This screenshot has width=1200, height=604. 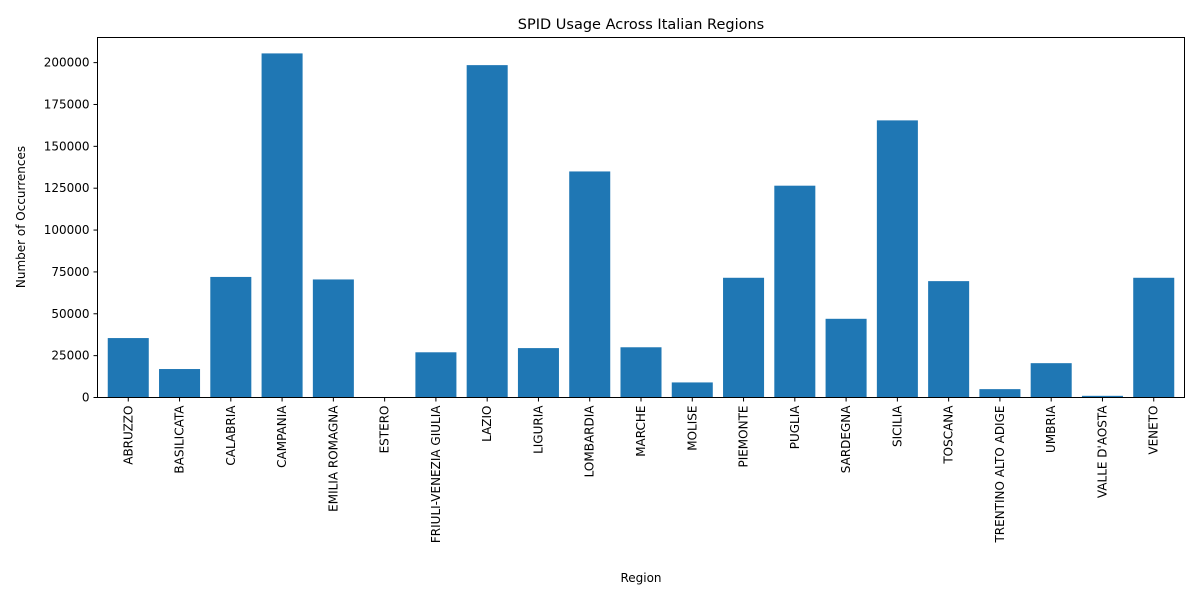 What do you see at coordinates (180, 439) in the screenshot?
I see `x-tick-label: BASILICATA` at bounding box center [180, 439].